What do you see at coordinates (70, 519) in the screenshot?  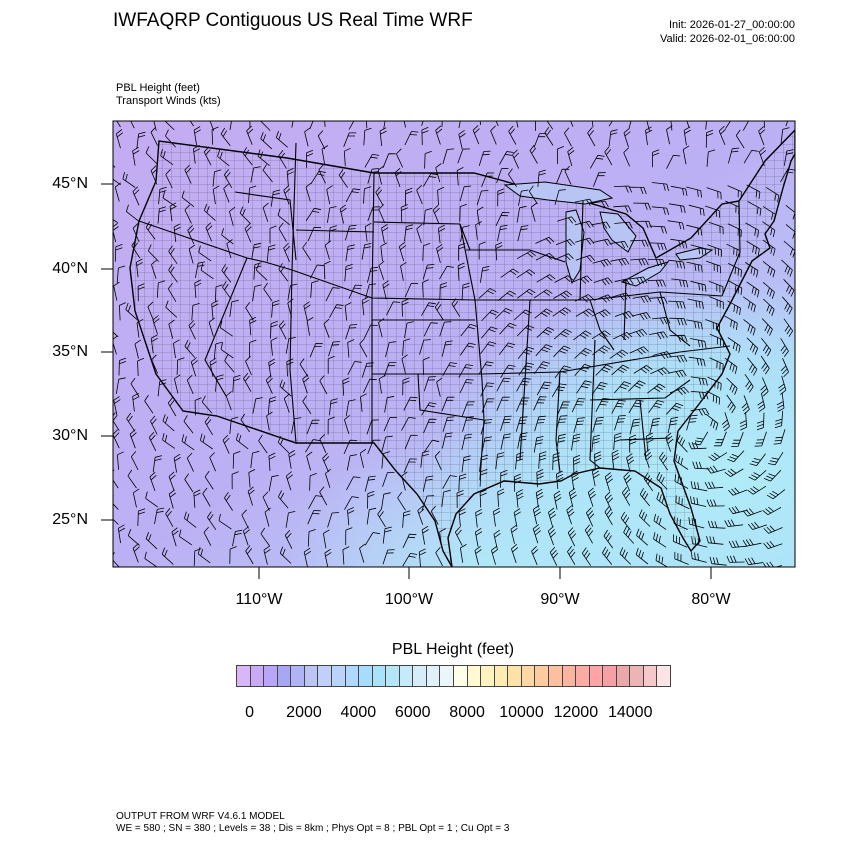 I see `lat-label-25n: 25°N` at bounding box center [70, 519].